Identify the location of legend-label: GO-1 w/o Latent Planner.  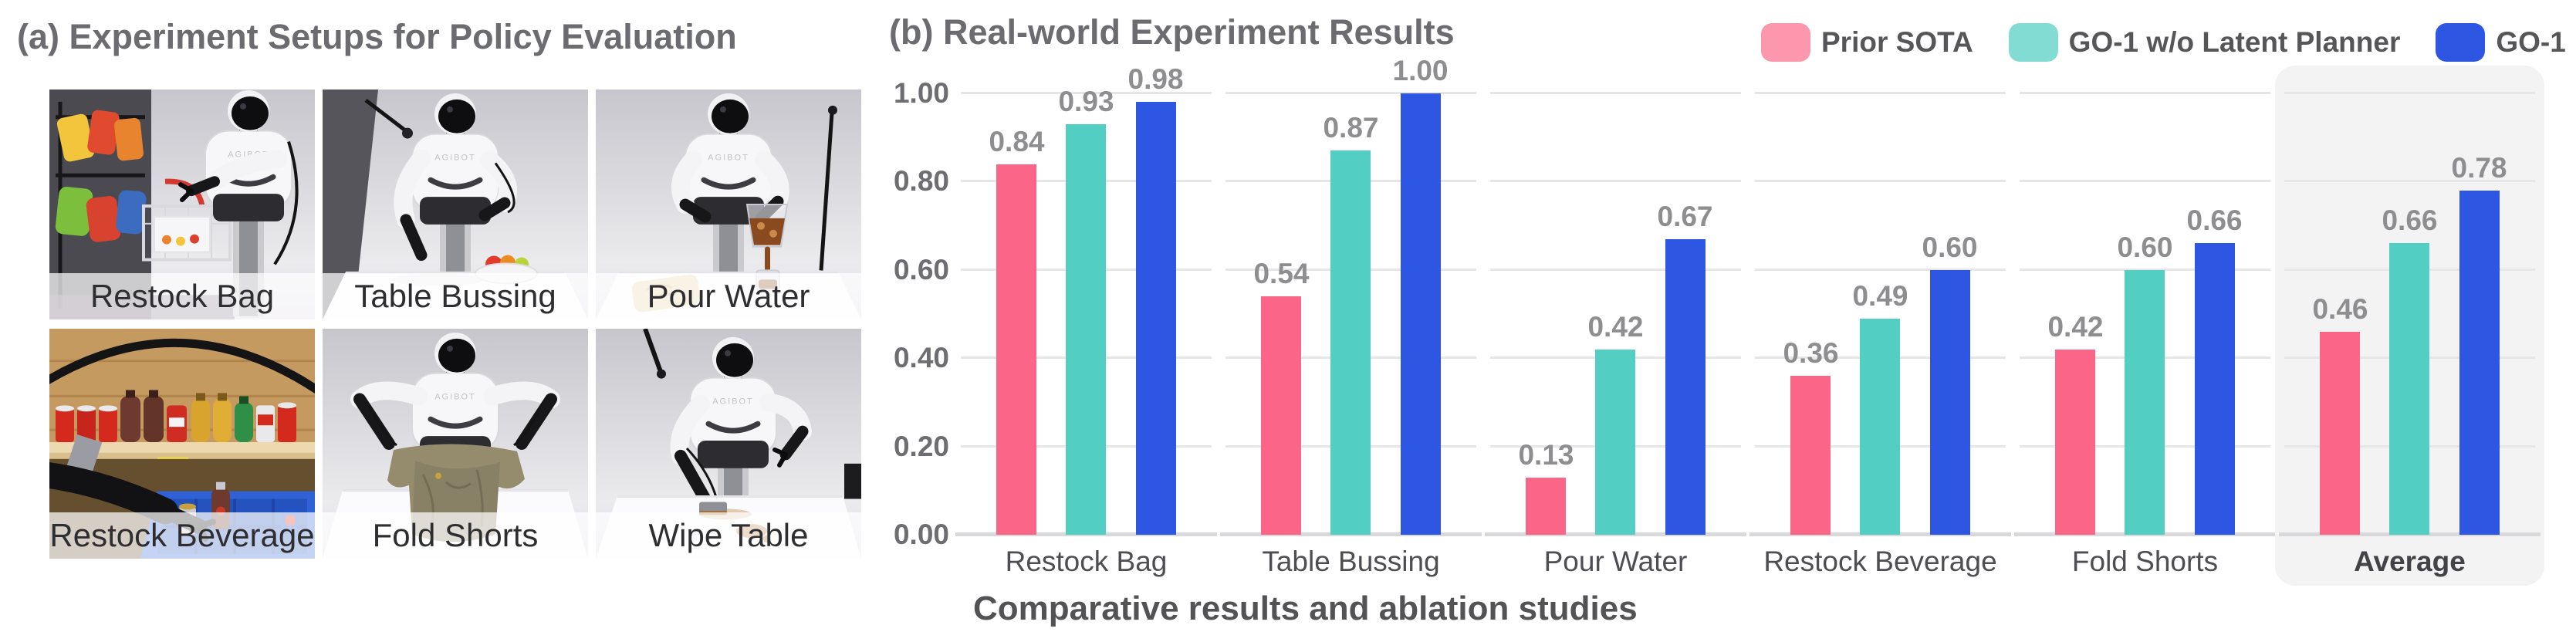
(2234, 42).